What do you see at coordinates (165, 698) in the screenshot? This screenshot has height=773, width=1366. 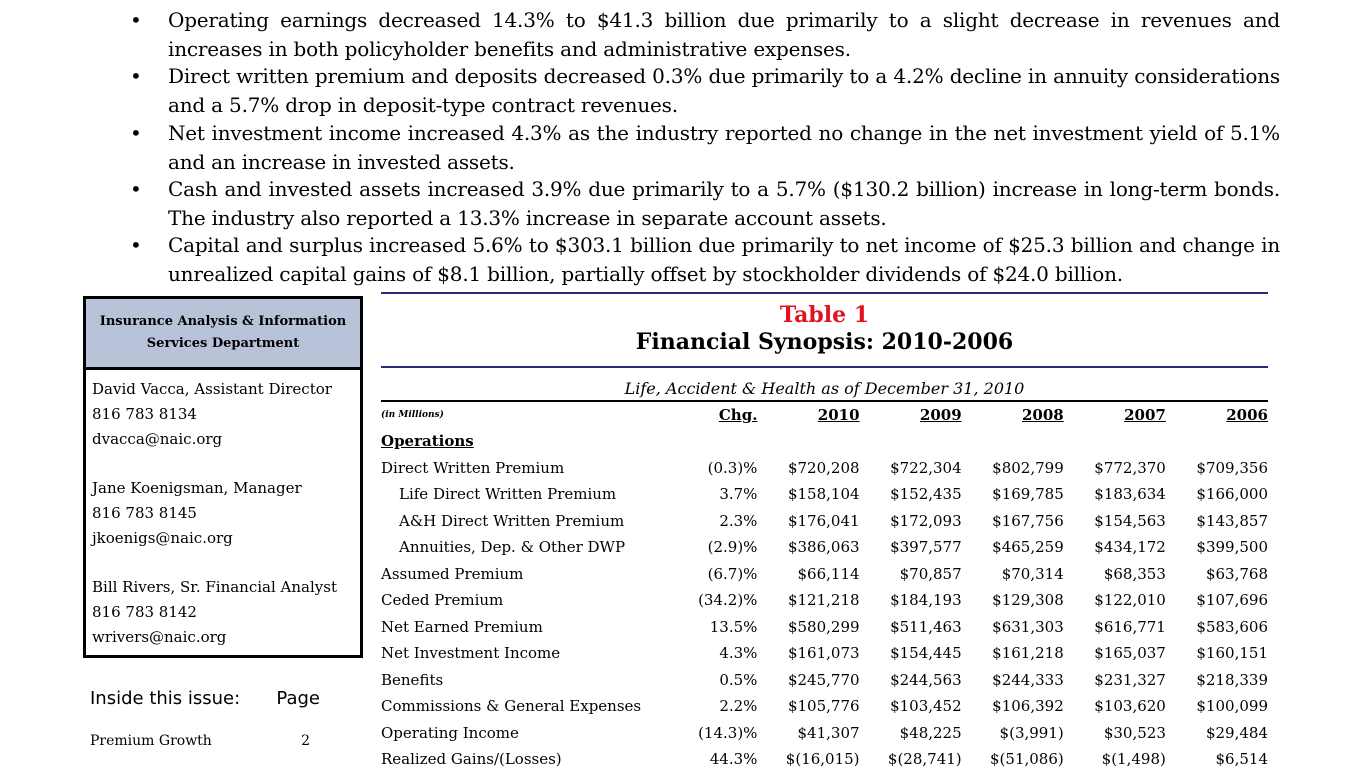 I see `toc-heading: Inside this issue:` at bounding box center [165, 698].